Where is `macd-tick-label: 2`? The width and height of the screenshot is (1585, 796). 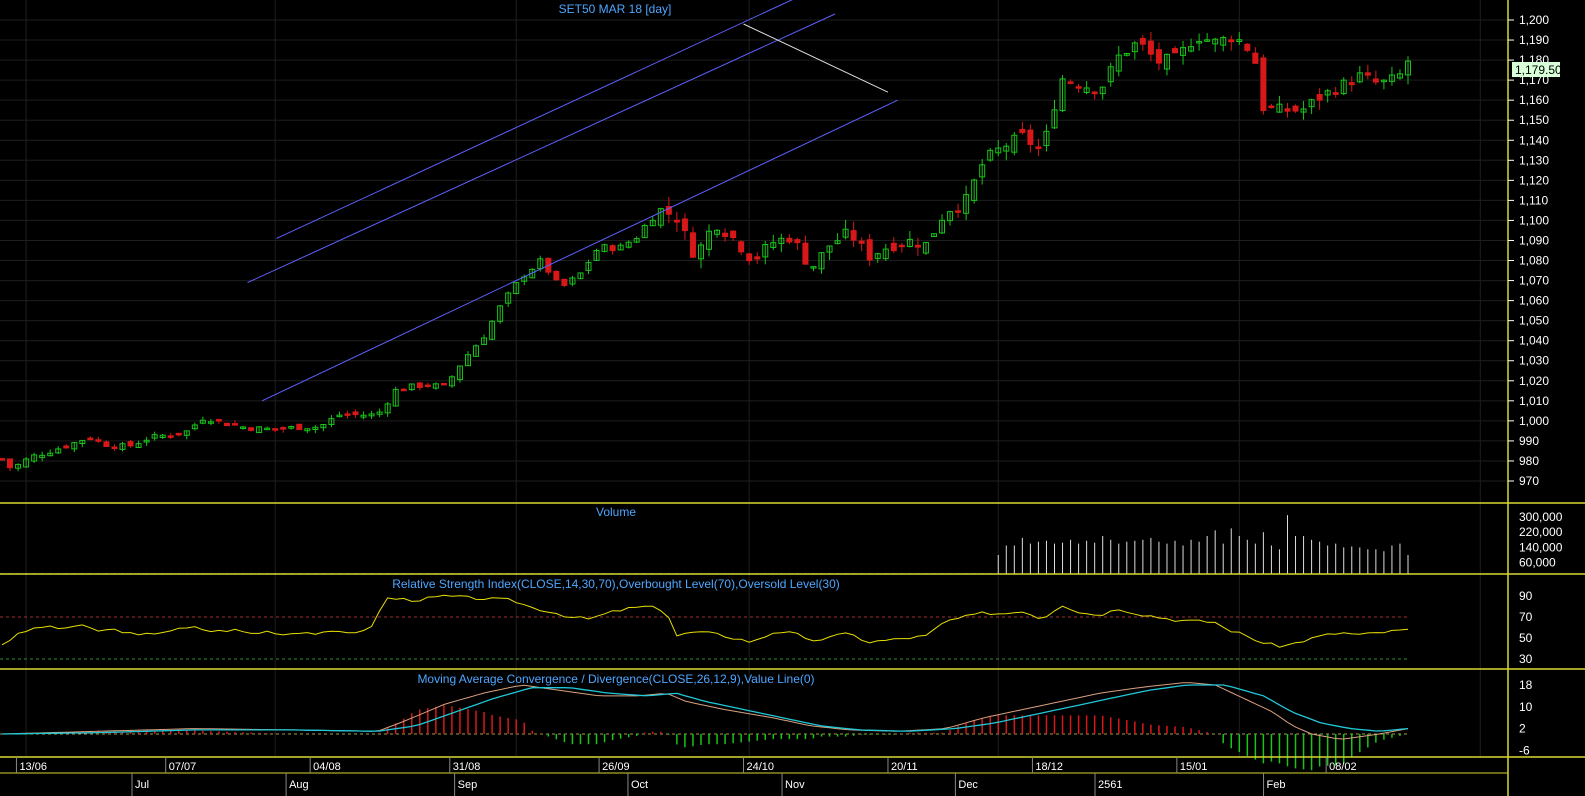
macd-tick-label: 2 is located at coordinates (1522, 729).